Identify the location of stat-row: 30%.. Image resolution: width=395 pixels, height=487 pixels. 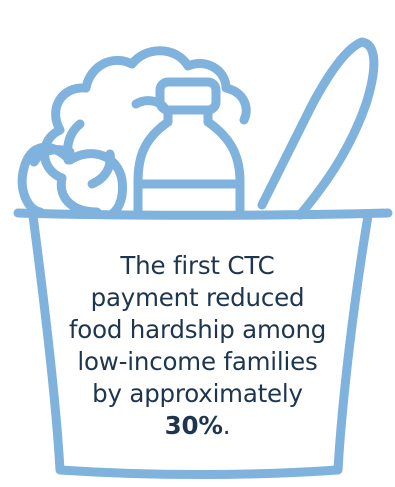
(197, 426).